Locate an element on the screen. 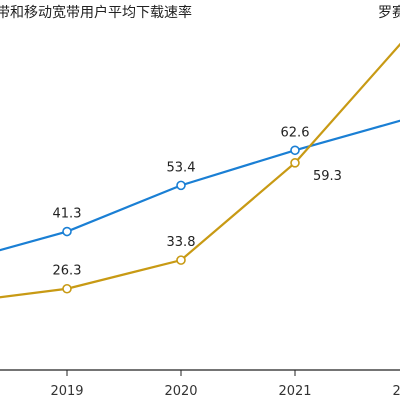  x-tick-label: 2020 is located at coordinates (180, 391).